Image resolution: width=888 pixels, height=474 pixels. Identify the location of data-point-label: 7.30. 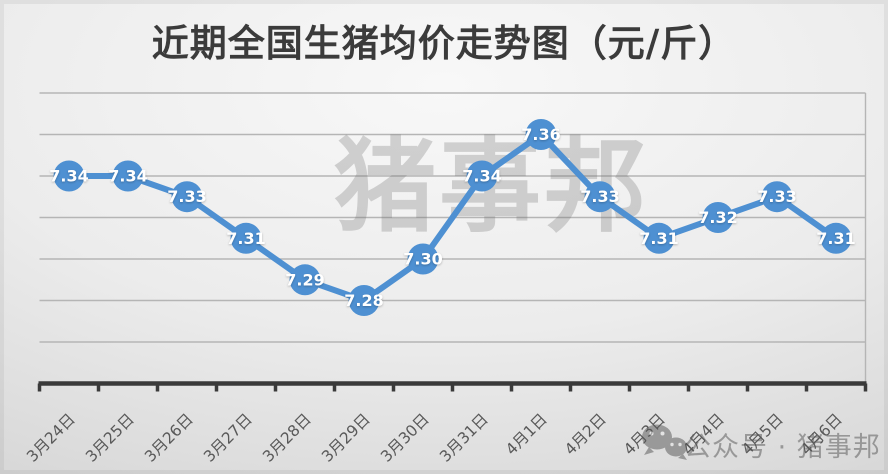
(422, 259).